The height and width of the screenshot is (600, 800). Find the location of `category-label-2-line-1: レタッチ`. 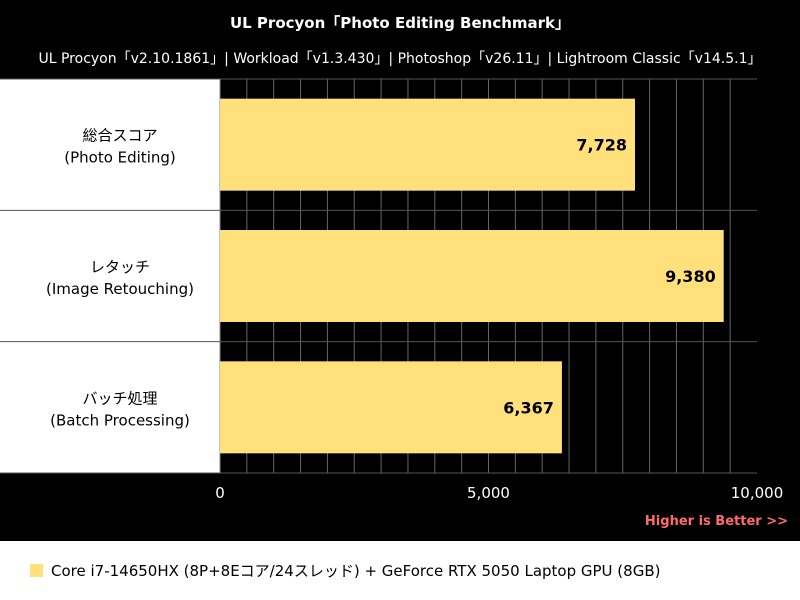

category-label-2-line-1: レタッチ is located at coordinates (120, 267).